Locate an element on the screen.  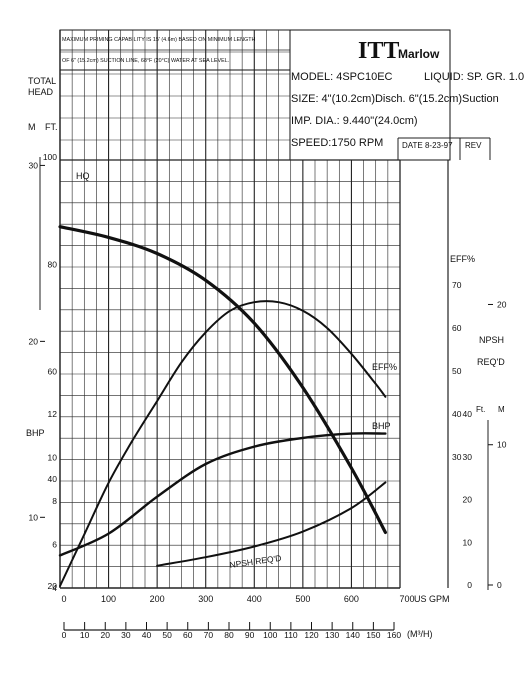
imp-dia-text: IMP. DIA.: 9.440"(24.0cm) is located at coordinates (354, 121).